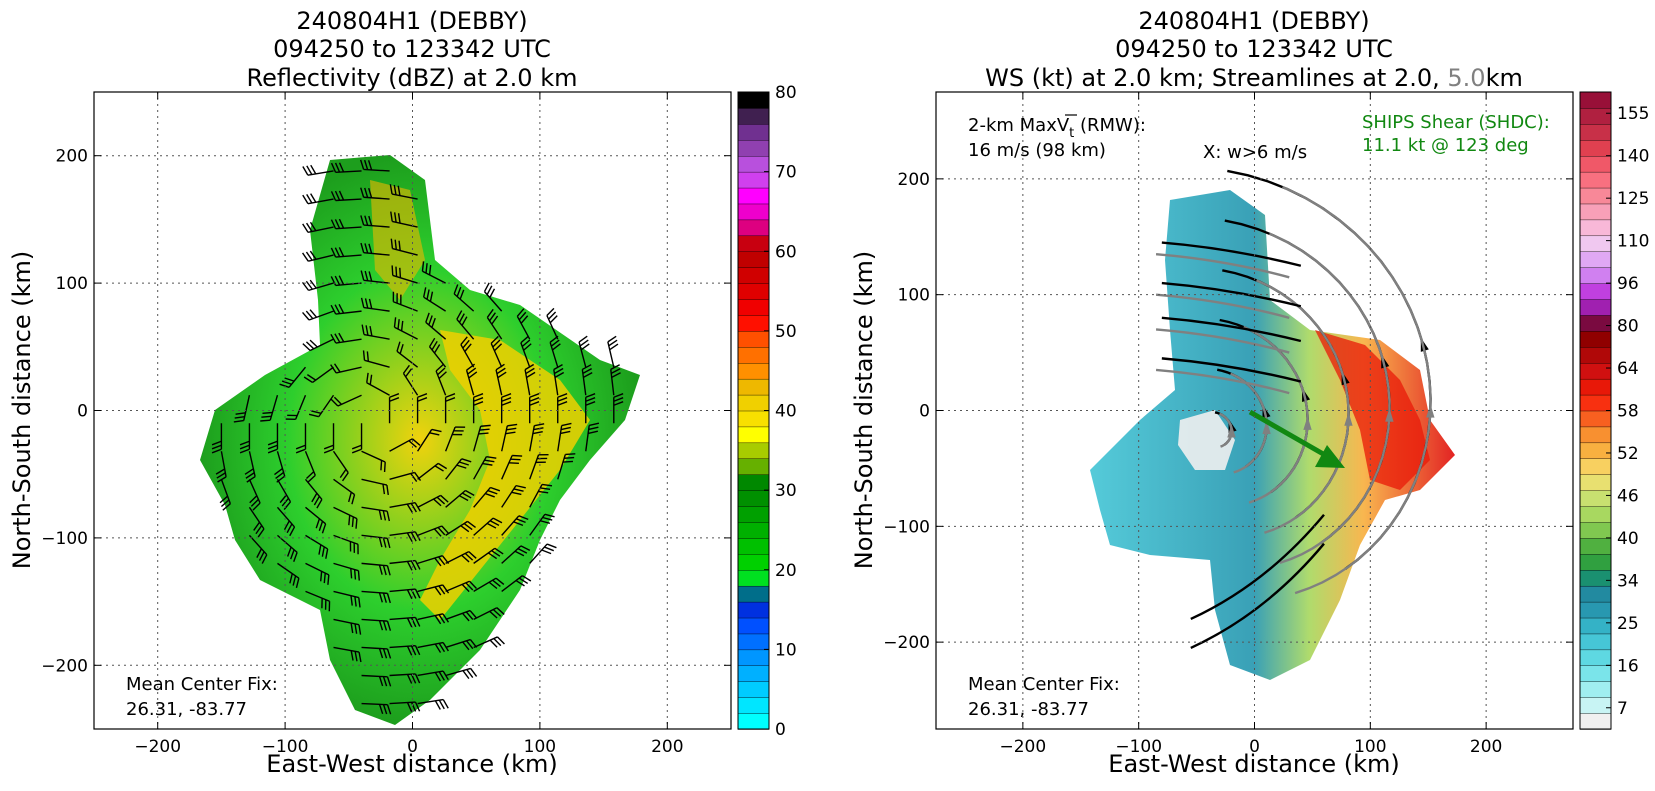 The width and height of the screenshot is (1655, 791). Describe the element at coordinates (786, 571) in the screenshot. I see `colorbar-tick-label: 20` at that location.